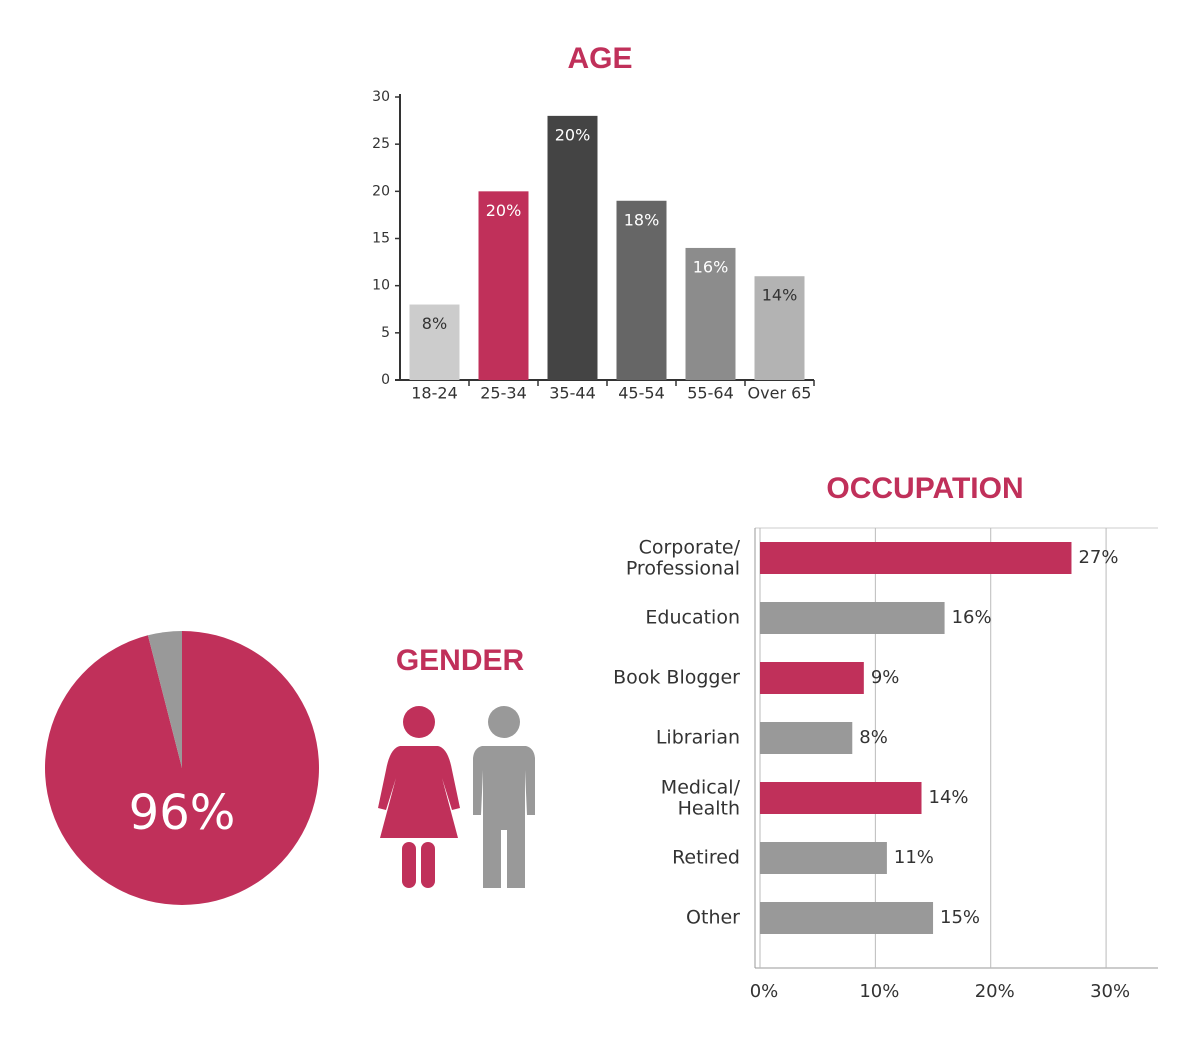 Image resolution: width=1200 pixels, height=1049 pixels. What do you see at coordinates (503, 393) in the screenshot?
I see `x-tick-label: 25-34` at bounding box center [503, 393].